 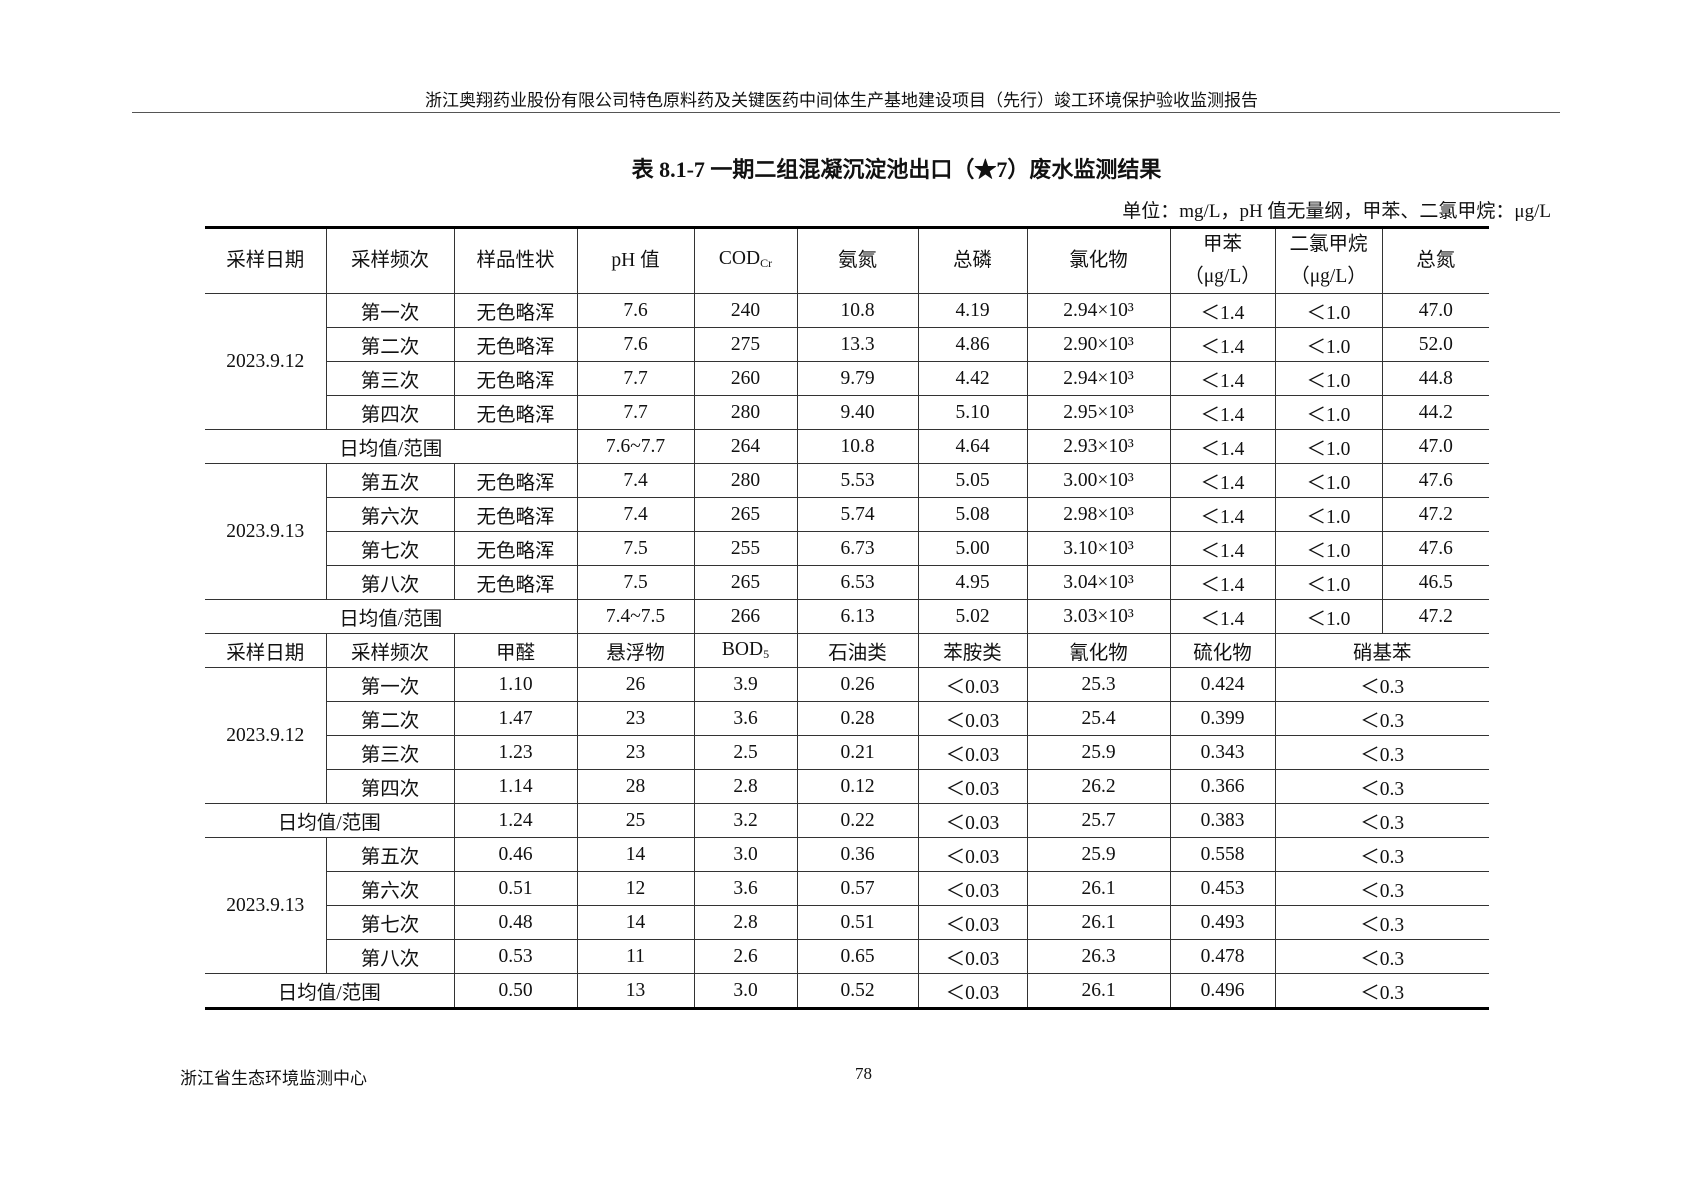 I want to click on table-cell: 47.2, so click(x=1435, y=616).